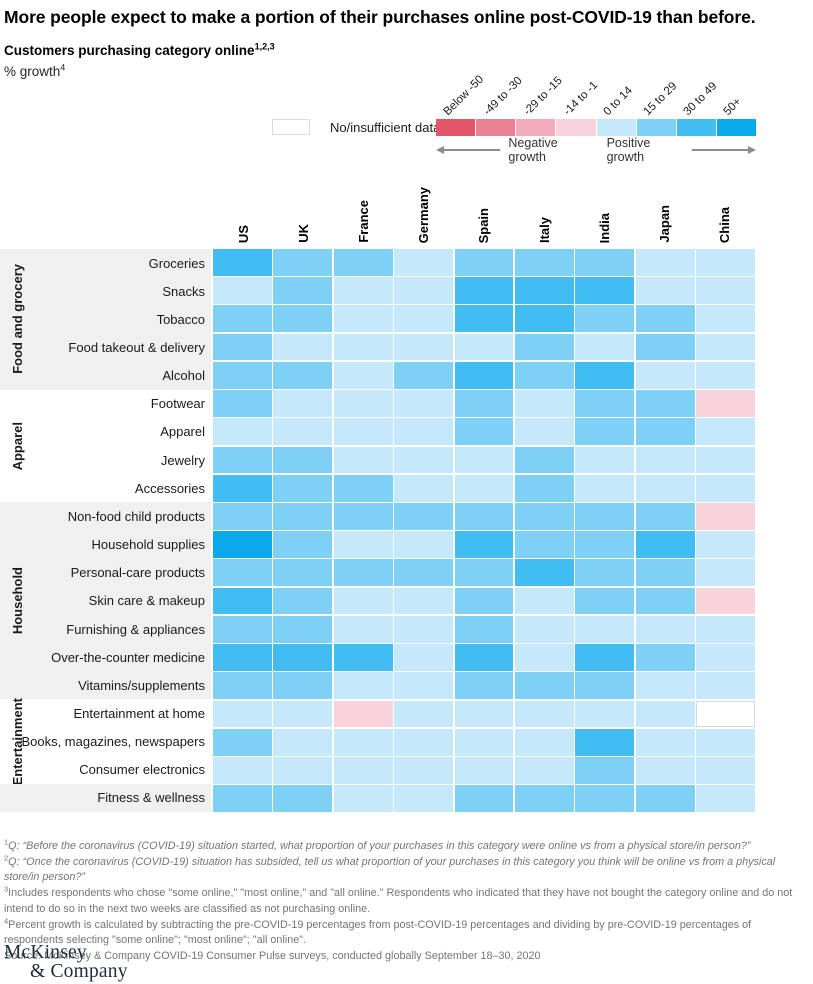 The width and height of the screenshot is (813, 984). I want to click on negative-growth-arrow: Negative growth, so click(517, 150).